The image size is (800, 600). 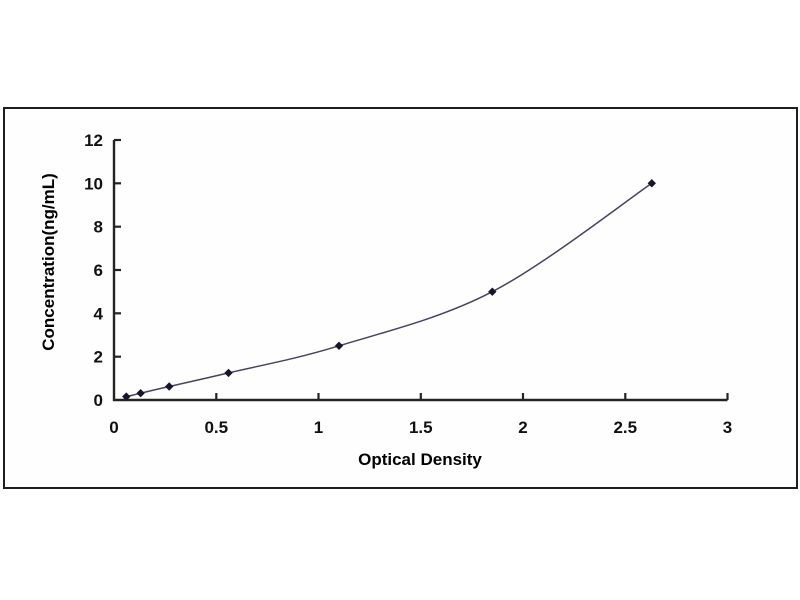 I want to click on y-tick-label: 12, so click(x=93, y=140).